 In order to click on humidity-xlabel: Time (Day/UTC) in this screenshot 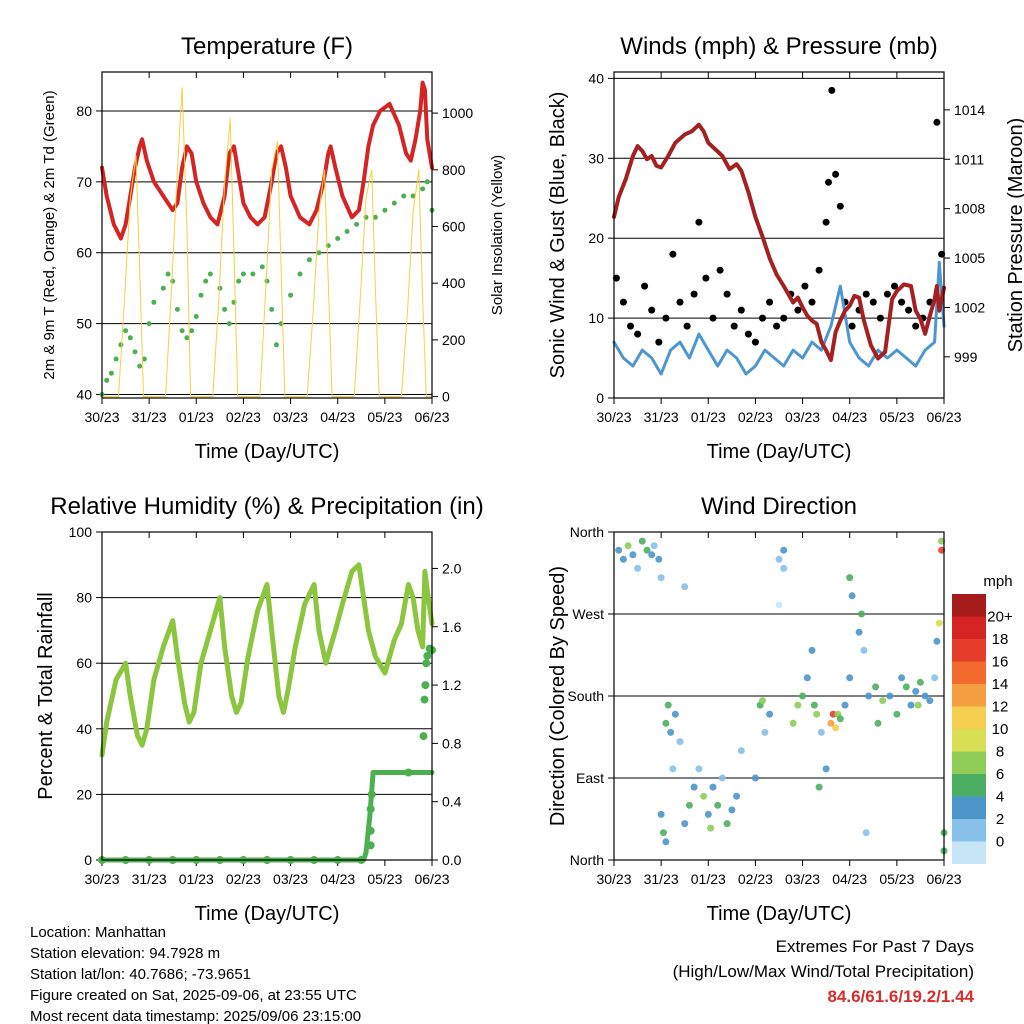, I will do `click(267, 914)`.